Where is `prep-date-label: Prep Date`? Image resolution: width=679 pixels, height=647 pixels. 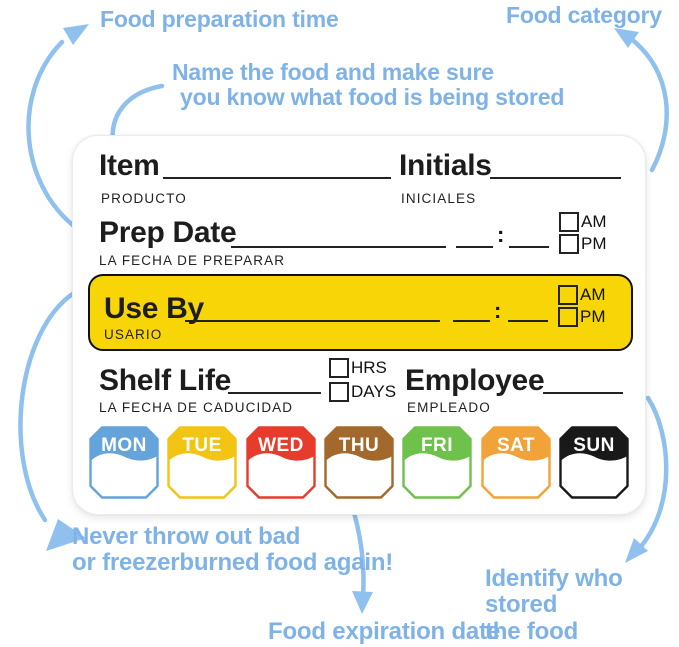
prep-date-label: Prep Date is located at coordinates (168, 232).